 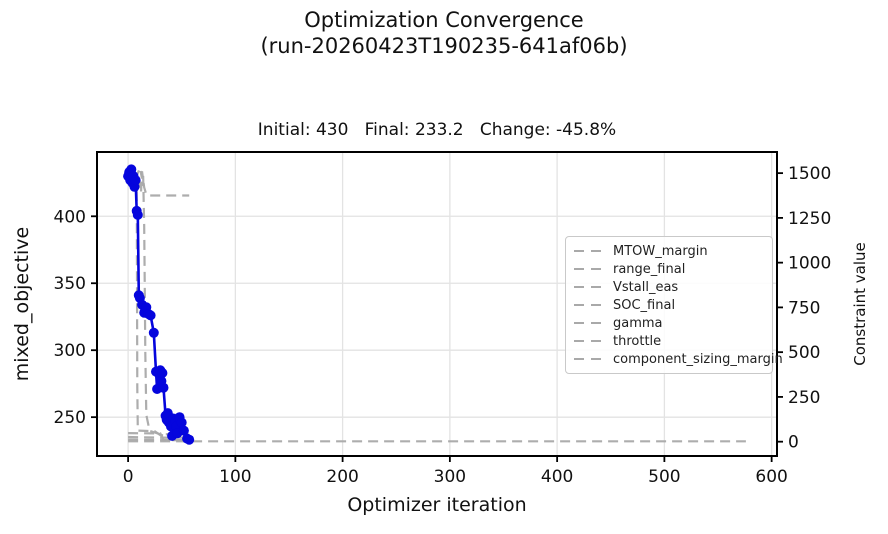 I want to click on legend-label: range_final, so click(x=649, y=269).